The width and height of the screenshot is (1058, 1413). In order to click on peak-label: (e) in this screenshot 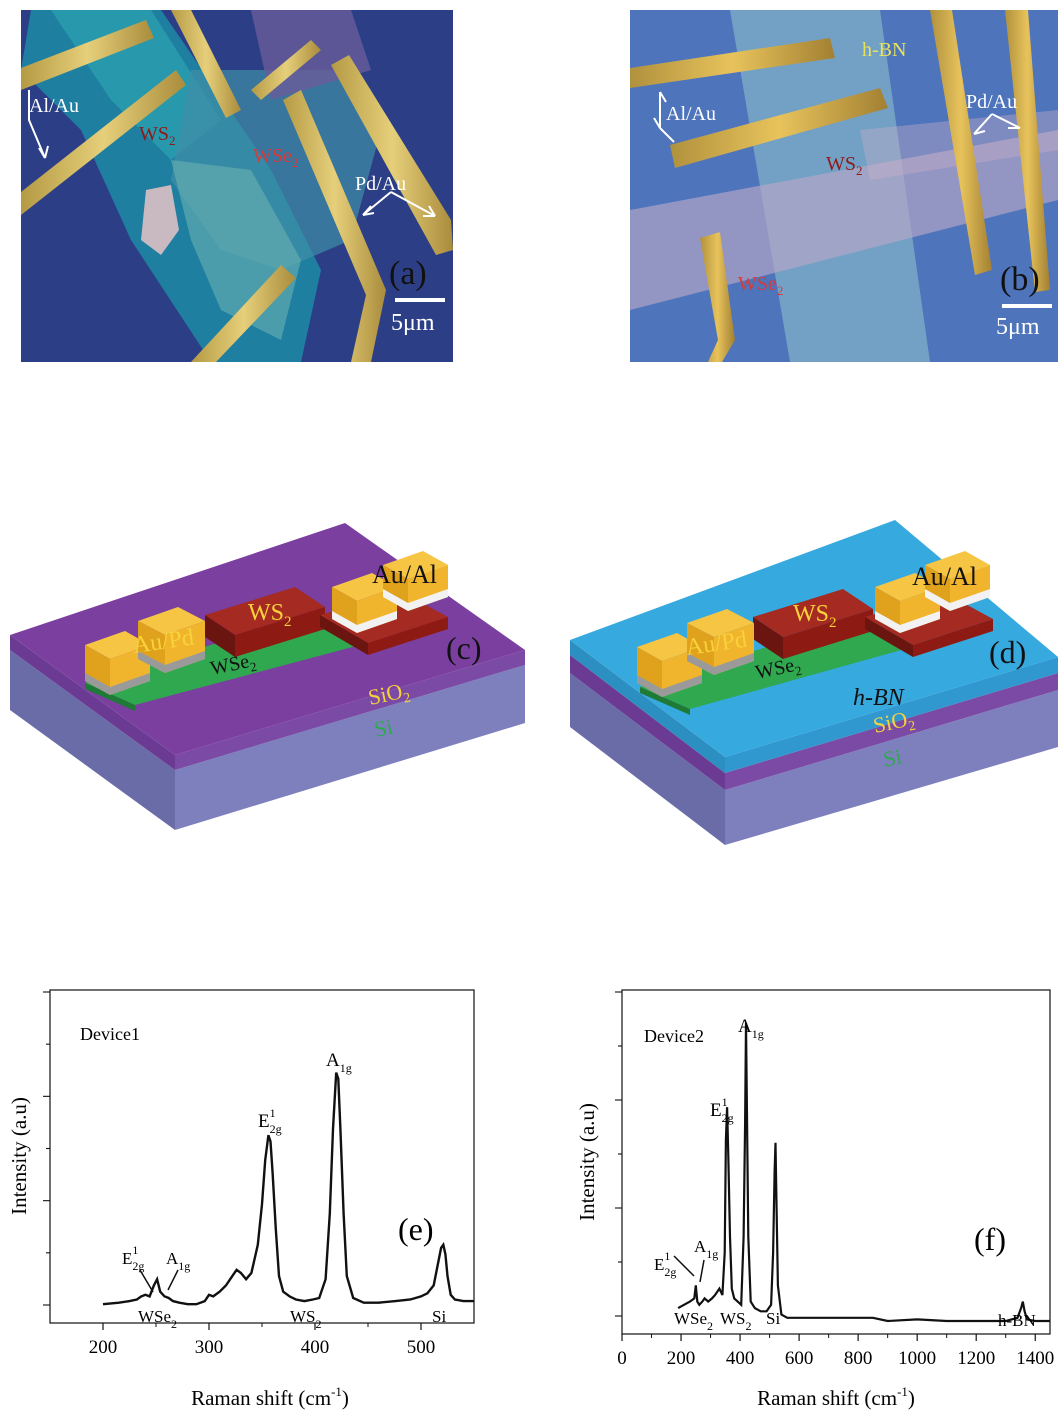, I will do `click(416, 1229)`.